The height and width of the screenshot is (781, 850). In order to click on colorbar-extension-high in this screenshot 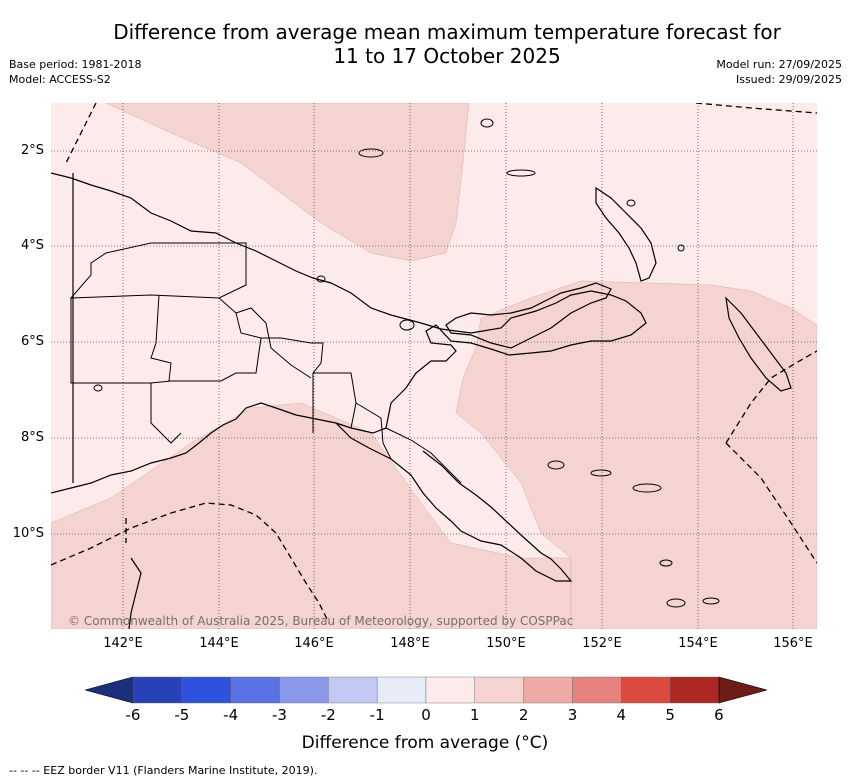, I will do `click(743, 690)`.